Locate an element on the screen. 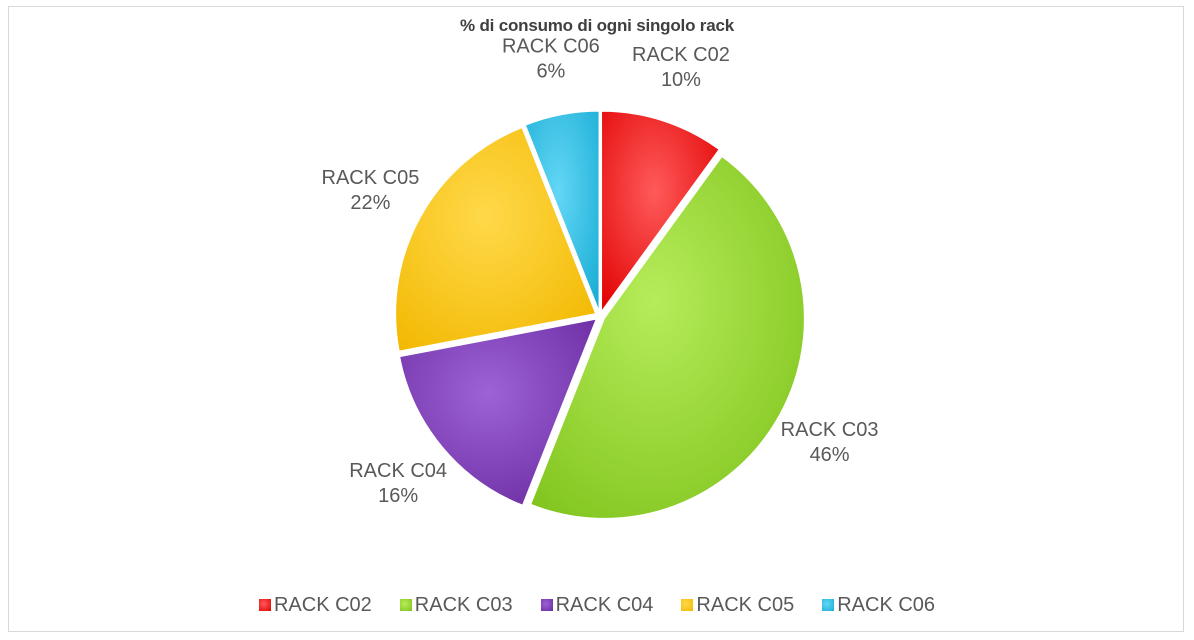 The height and width of the screenshot is (640, 1194). pie-slice-rack-c06 is located at coordinates (562, 211).